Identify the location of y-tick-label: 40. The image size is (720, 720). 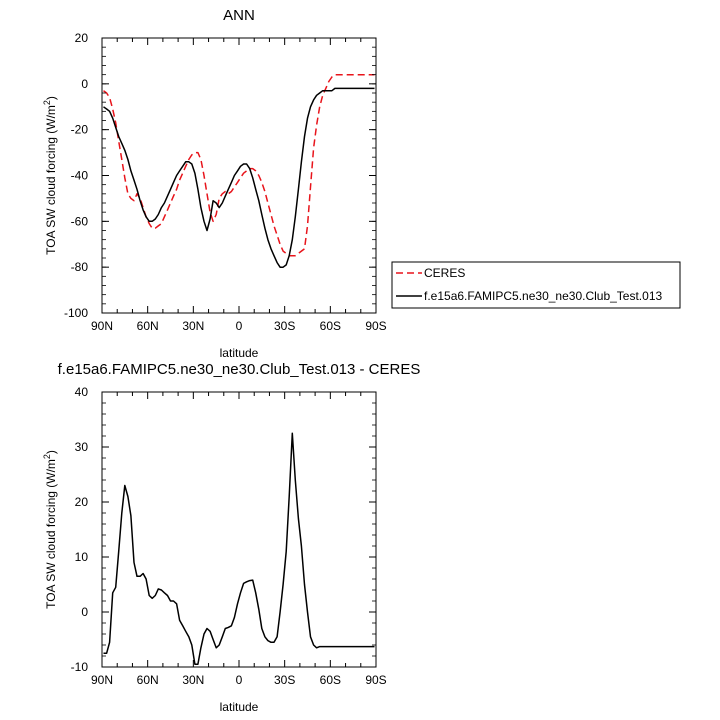
(82, 392).